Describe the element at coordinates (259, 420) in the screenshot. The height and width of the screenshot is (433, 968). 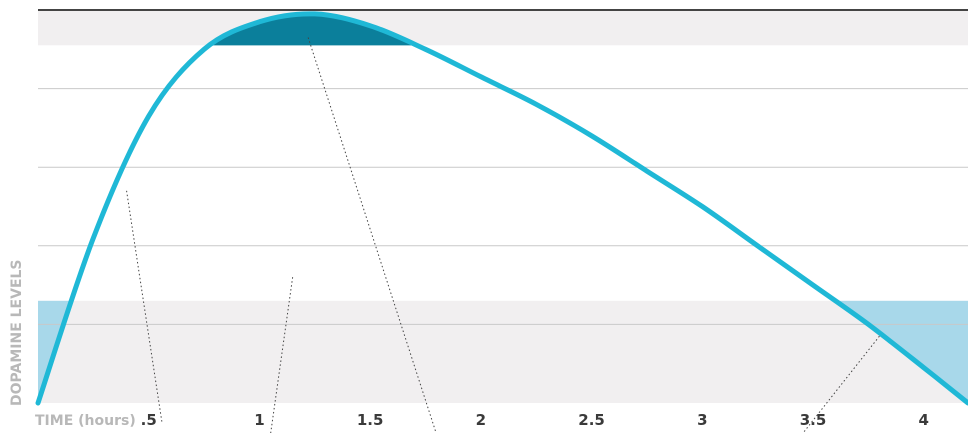
I see `x-tick-label: 1` at that location.